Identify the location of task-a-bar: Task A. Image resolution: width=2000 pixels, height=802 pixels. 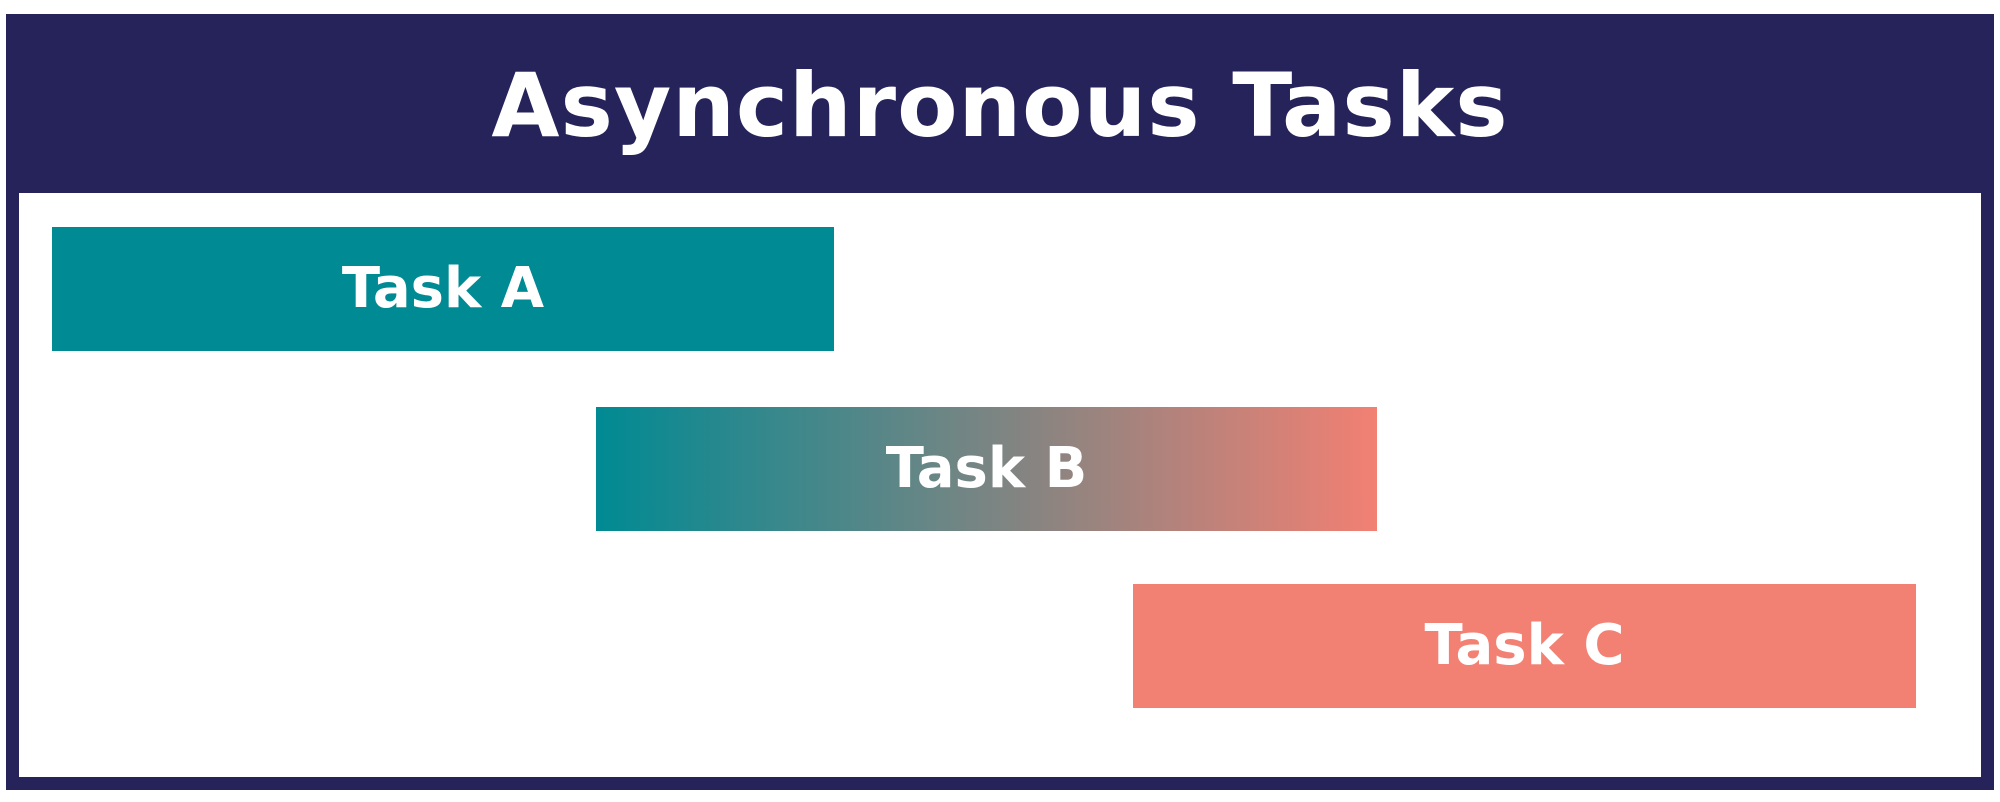
(443, 289).